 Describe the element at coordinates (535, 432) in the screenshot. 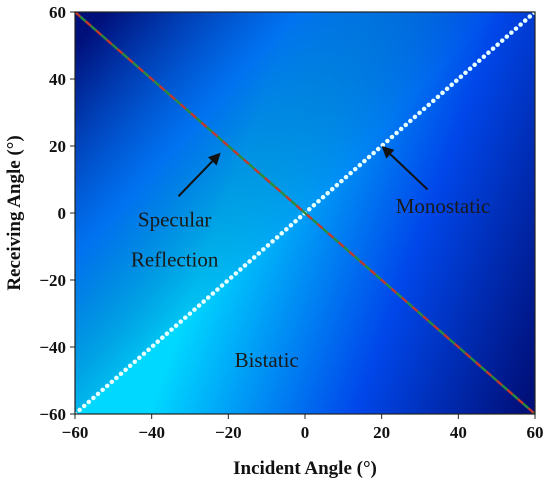

I see `x-tick-label: 60` at that location.